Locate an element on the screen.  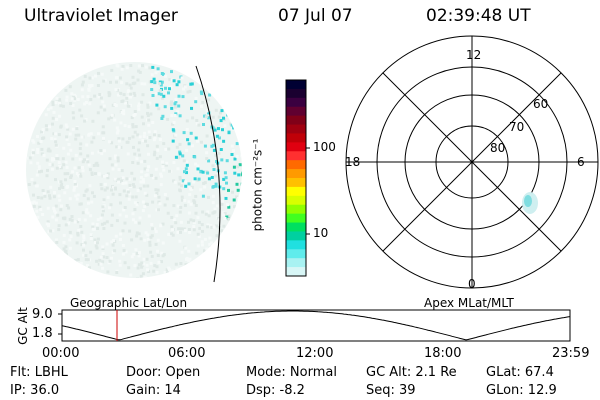
colorbar-unit-label: photon cm⁻²s⁻¹ is located at coordinates (257, 185).